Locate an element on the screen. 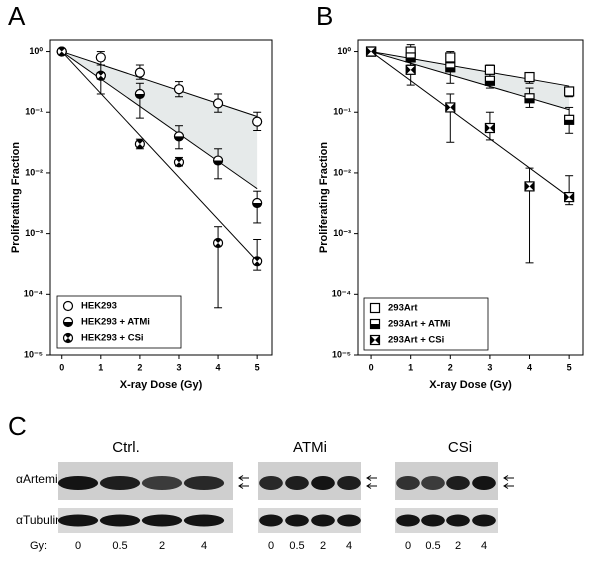 The height and width of the screenshot is (567, 600). legend-label: 293Art + ATMi is located at coordinates (419, 324).